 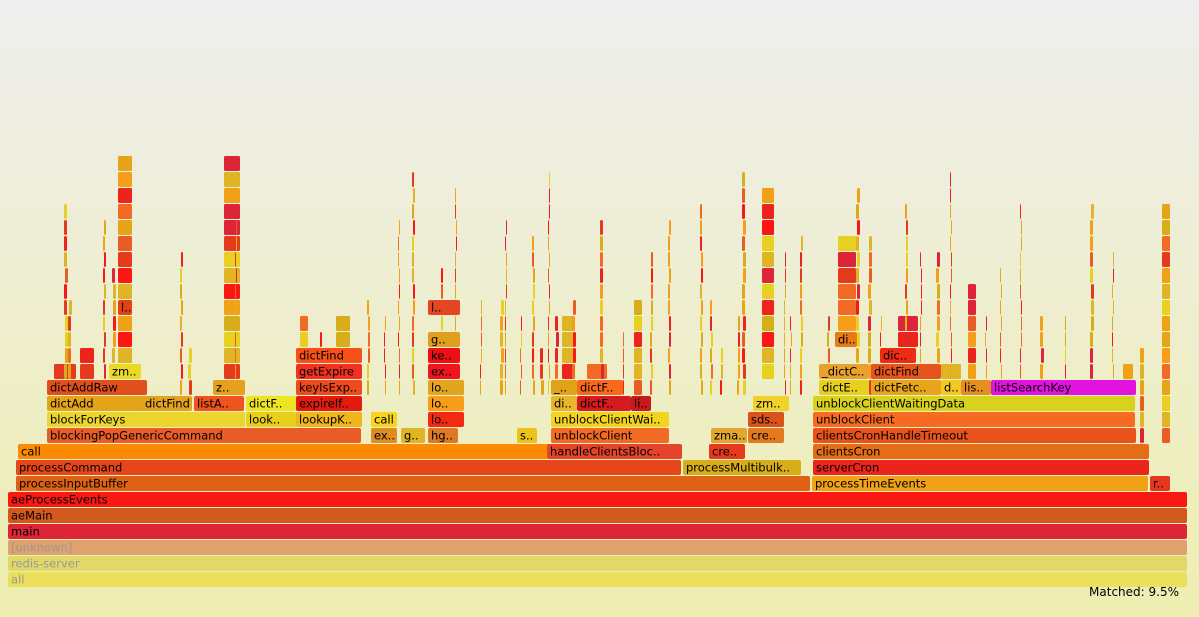 What do you see at coordinates (614, 451) in the screenshot?
I see `frame-handleclientsbloc: handleClientsBloc..` at bounding box center [614, 451].